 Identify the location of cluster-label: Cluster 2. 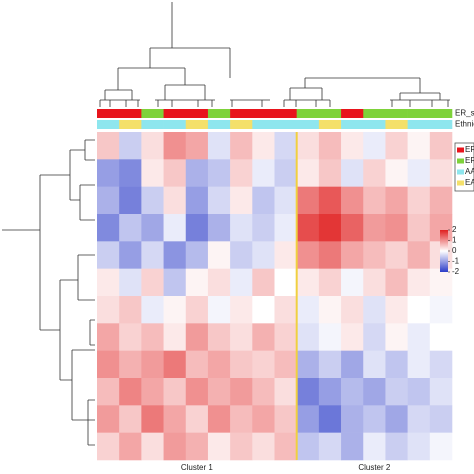
(374, 467).